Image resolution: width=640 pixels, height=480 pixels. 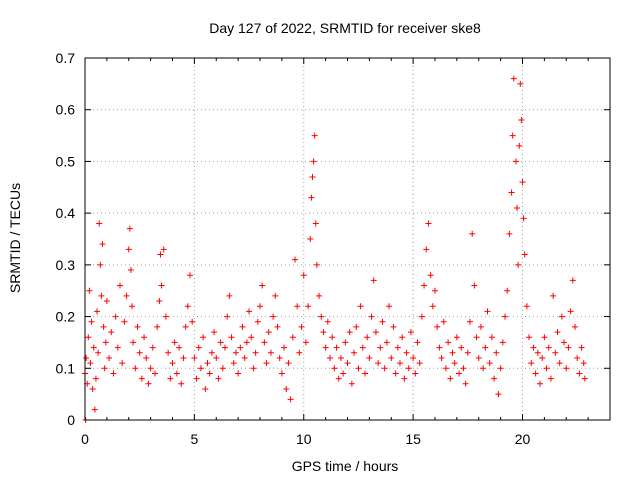 I want to click on y-tick-label: 0.5, so click(x=66, y=161).